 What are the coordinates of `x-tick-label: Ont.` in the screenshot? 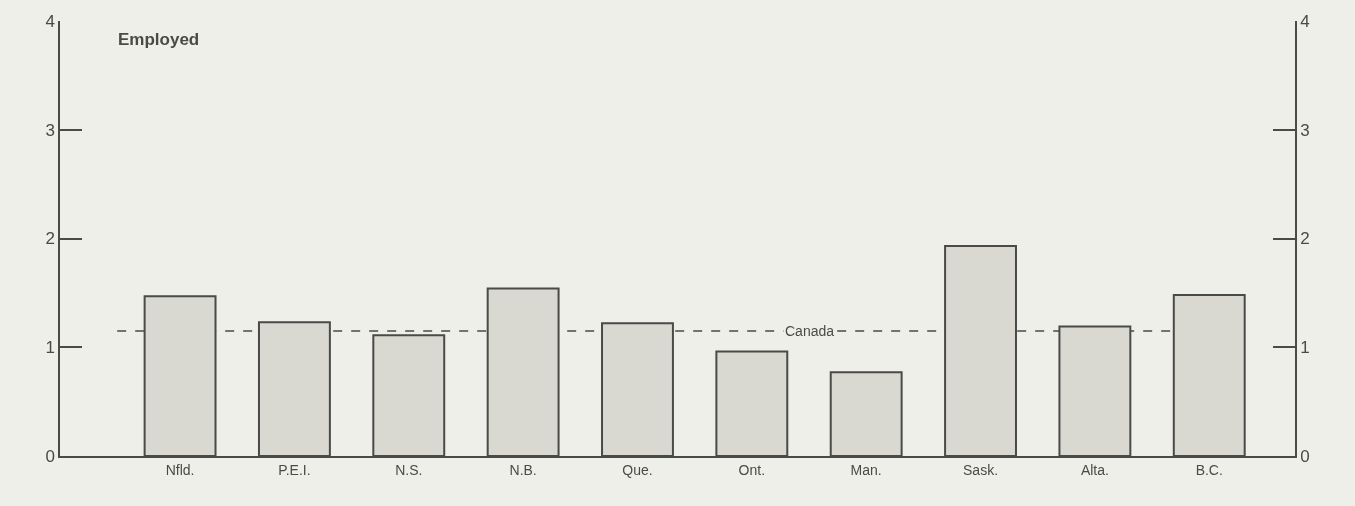 It's located at (752, 469).